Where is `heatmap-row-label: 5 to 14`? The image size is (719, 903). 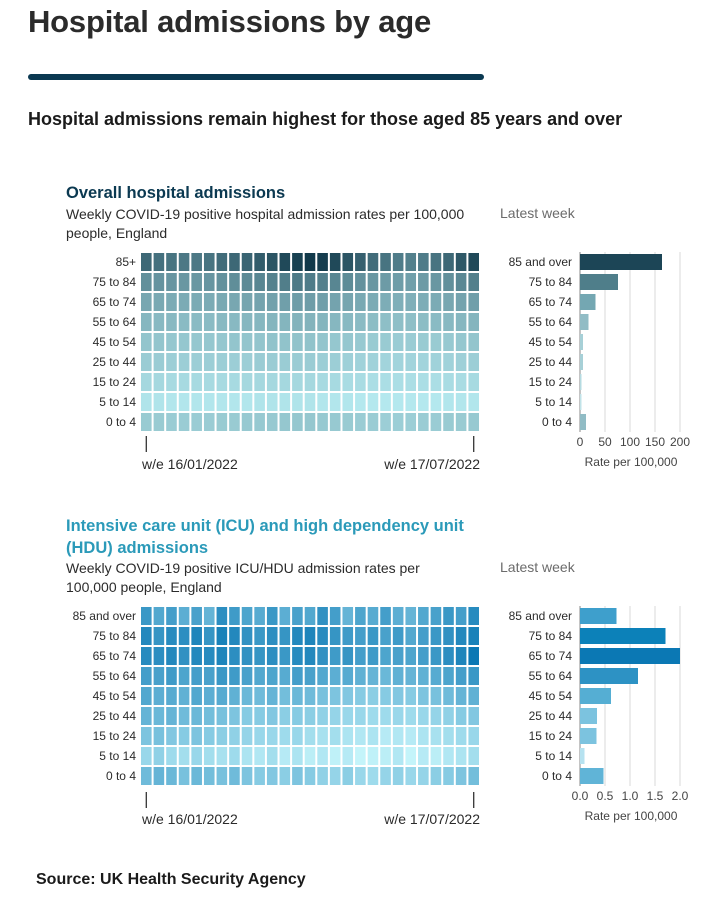 heatmap-row-label: 5 to 14 is located at coordinates (117, 402).